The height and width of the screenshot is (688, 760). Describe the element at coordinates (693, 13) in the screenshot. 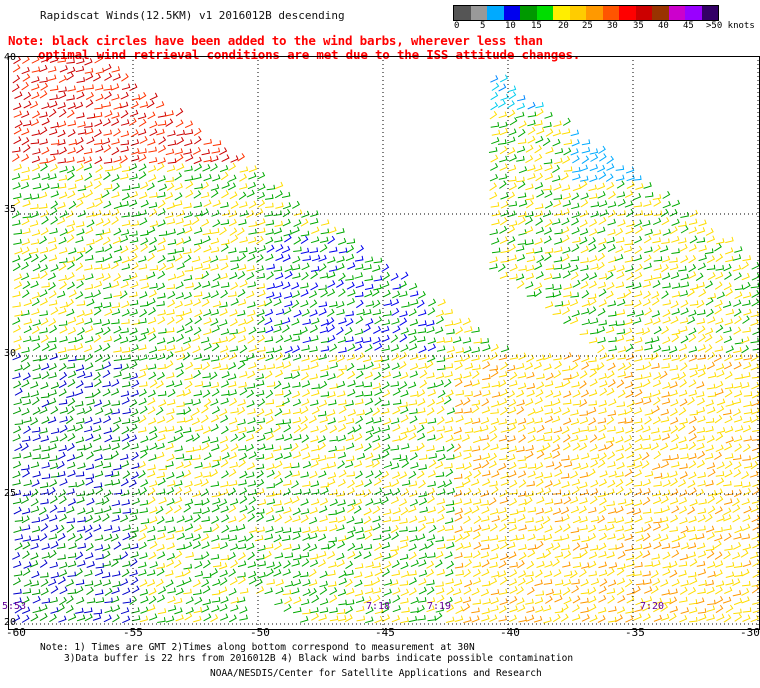

I see `scale-swatch` at that location.